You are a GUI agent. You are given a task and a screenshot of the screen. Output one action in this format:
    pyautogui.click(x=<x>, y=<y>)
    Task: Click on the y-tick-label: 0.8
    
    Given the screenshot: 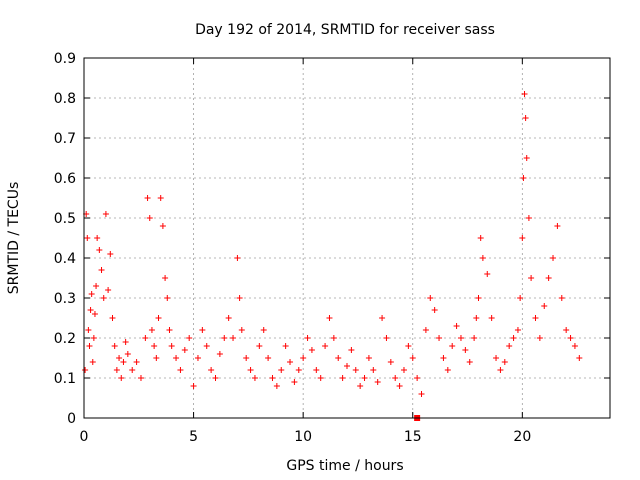 What is the action you would take?
    pyautogui.click(x=65, y=99)
    